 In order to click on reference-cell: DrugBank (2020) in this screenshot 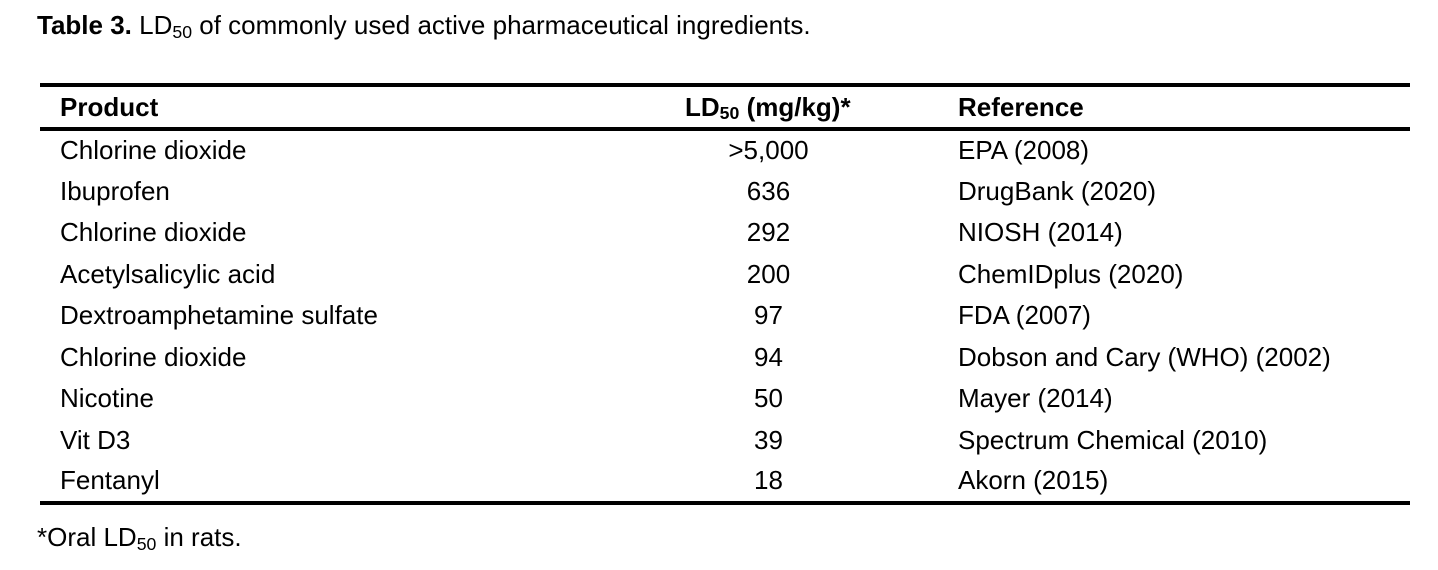, I will do `click(1057, 190)`.